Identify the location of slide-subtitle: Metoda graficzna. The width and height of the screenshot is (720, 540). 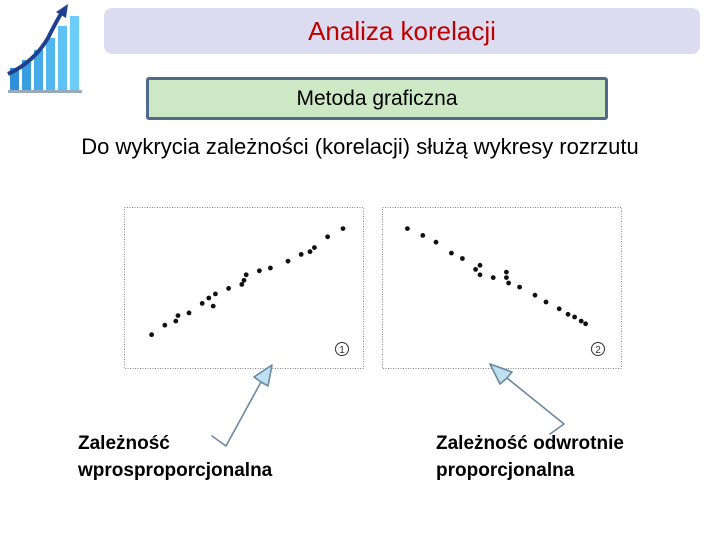
(377, 98).